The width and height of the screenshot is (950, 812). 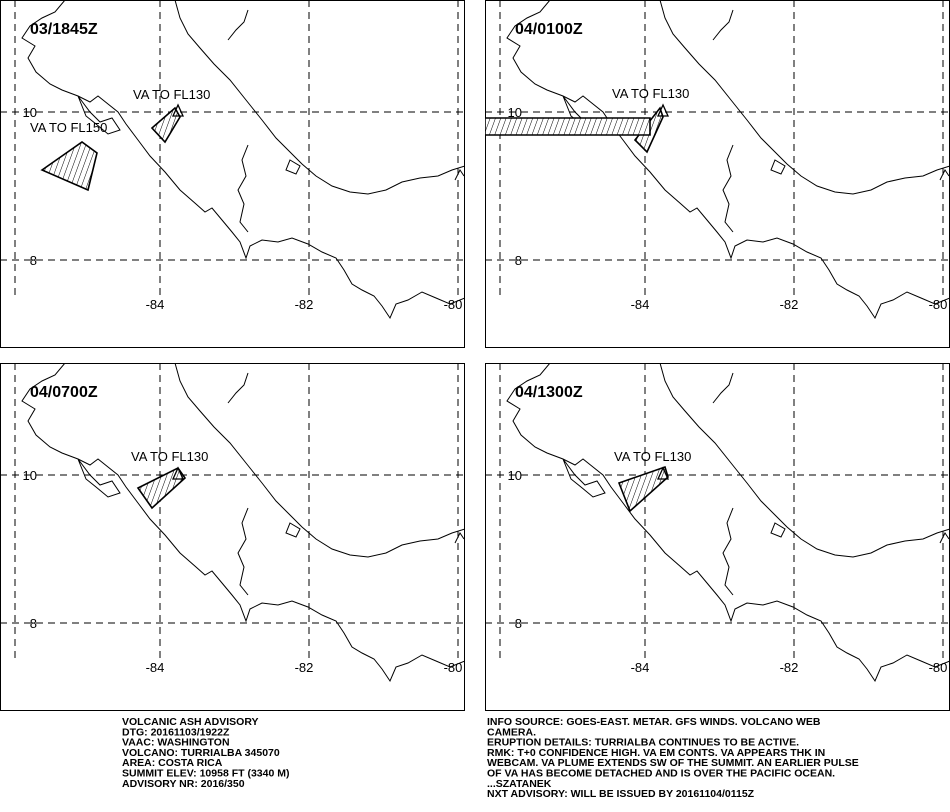 I want to click on advisory-line: VAAC: WASHINGTON, so click(x=176, y=743).